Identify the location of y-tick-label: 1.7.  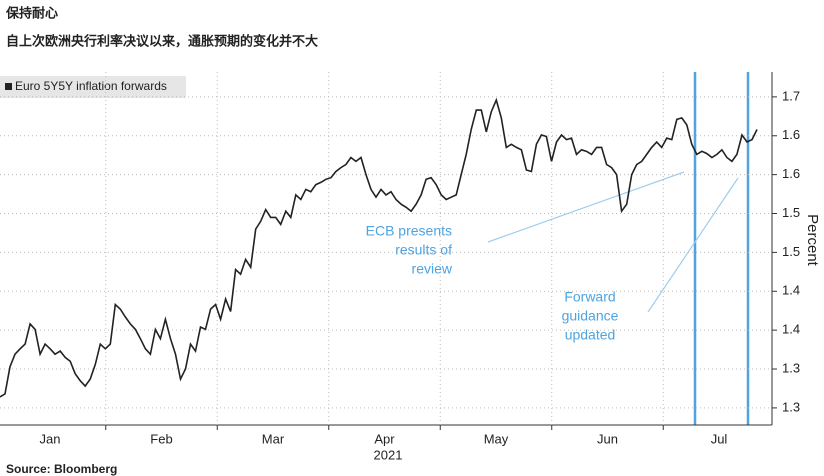
(791, 95).